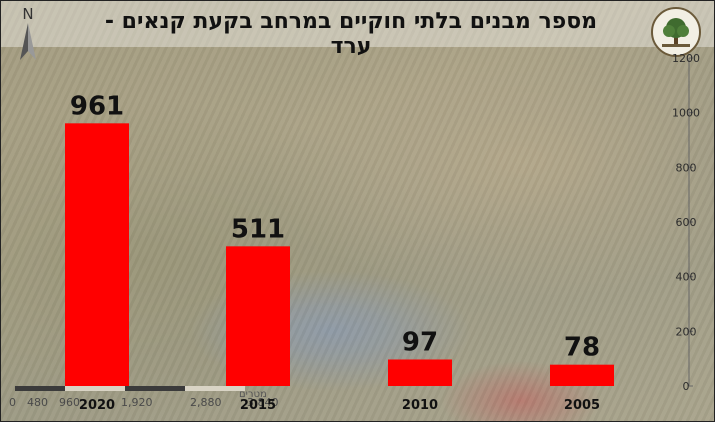 This screenshot has height=422, width=715. What do you see at coordinates (12, 402) in the screenshot?
I see `scale-label: 0` at bounding box center [12, 402].